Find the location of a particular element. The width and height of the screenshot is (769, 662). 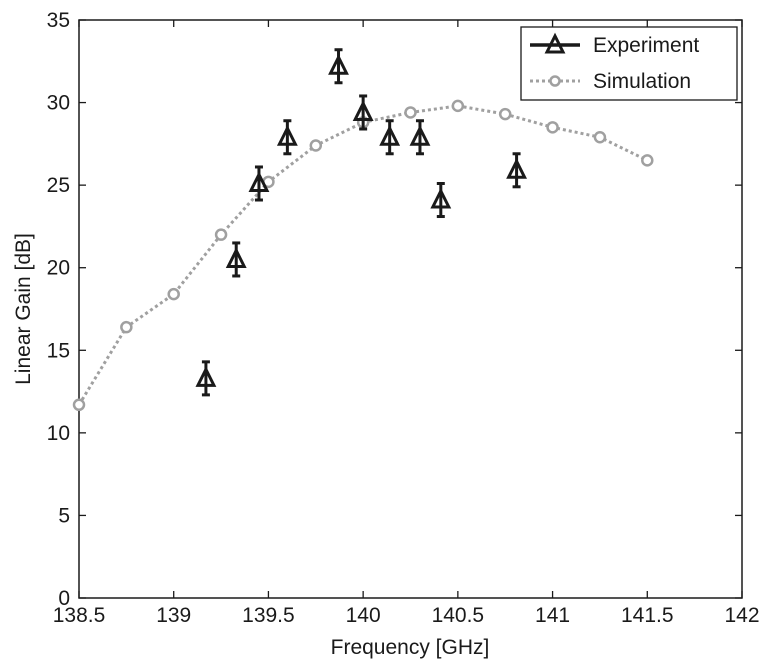

legend-simulation-label: Simulation is located at coordinates (642, 81).